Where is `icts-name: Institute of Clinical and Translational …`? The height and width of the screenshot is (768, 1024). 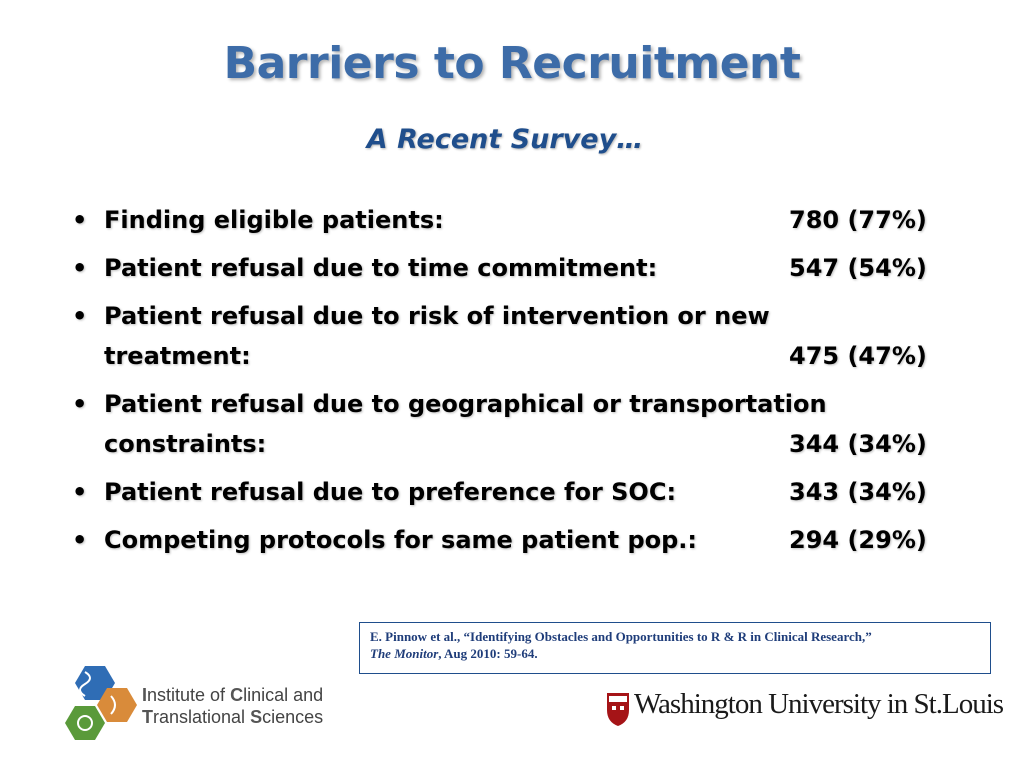 icts-name: Institute of Clinical and Translational … is located at coordinates (232, 706).